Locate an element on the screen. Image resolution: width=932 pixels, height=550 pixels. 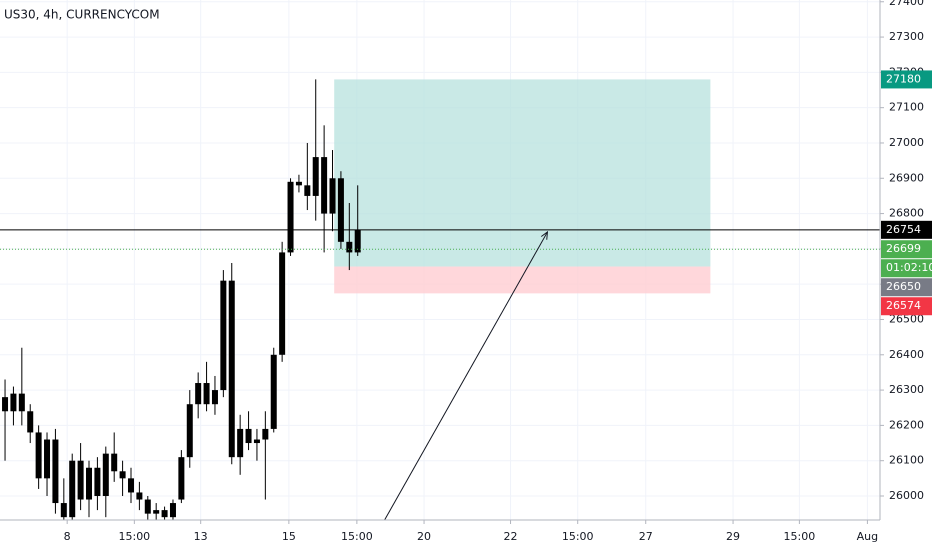
x-tick-label: 20 is located at coordinates (424, 536).